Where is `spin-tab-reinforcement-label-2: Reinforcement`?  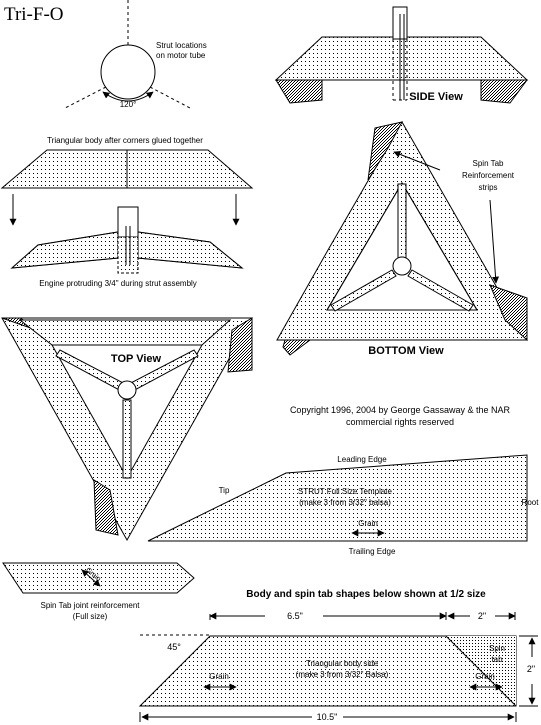
spin-tab-reinforcement-label-2: Reinforcement is located at coordinates (488, 175).